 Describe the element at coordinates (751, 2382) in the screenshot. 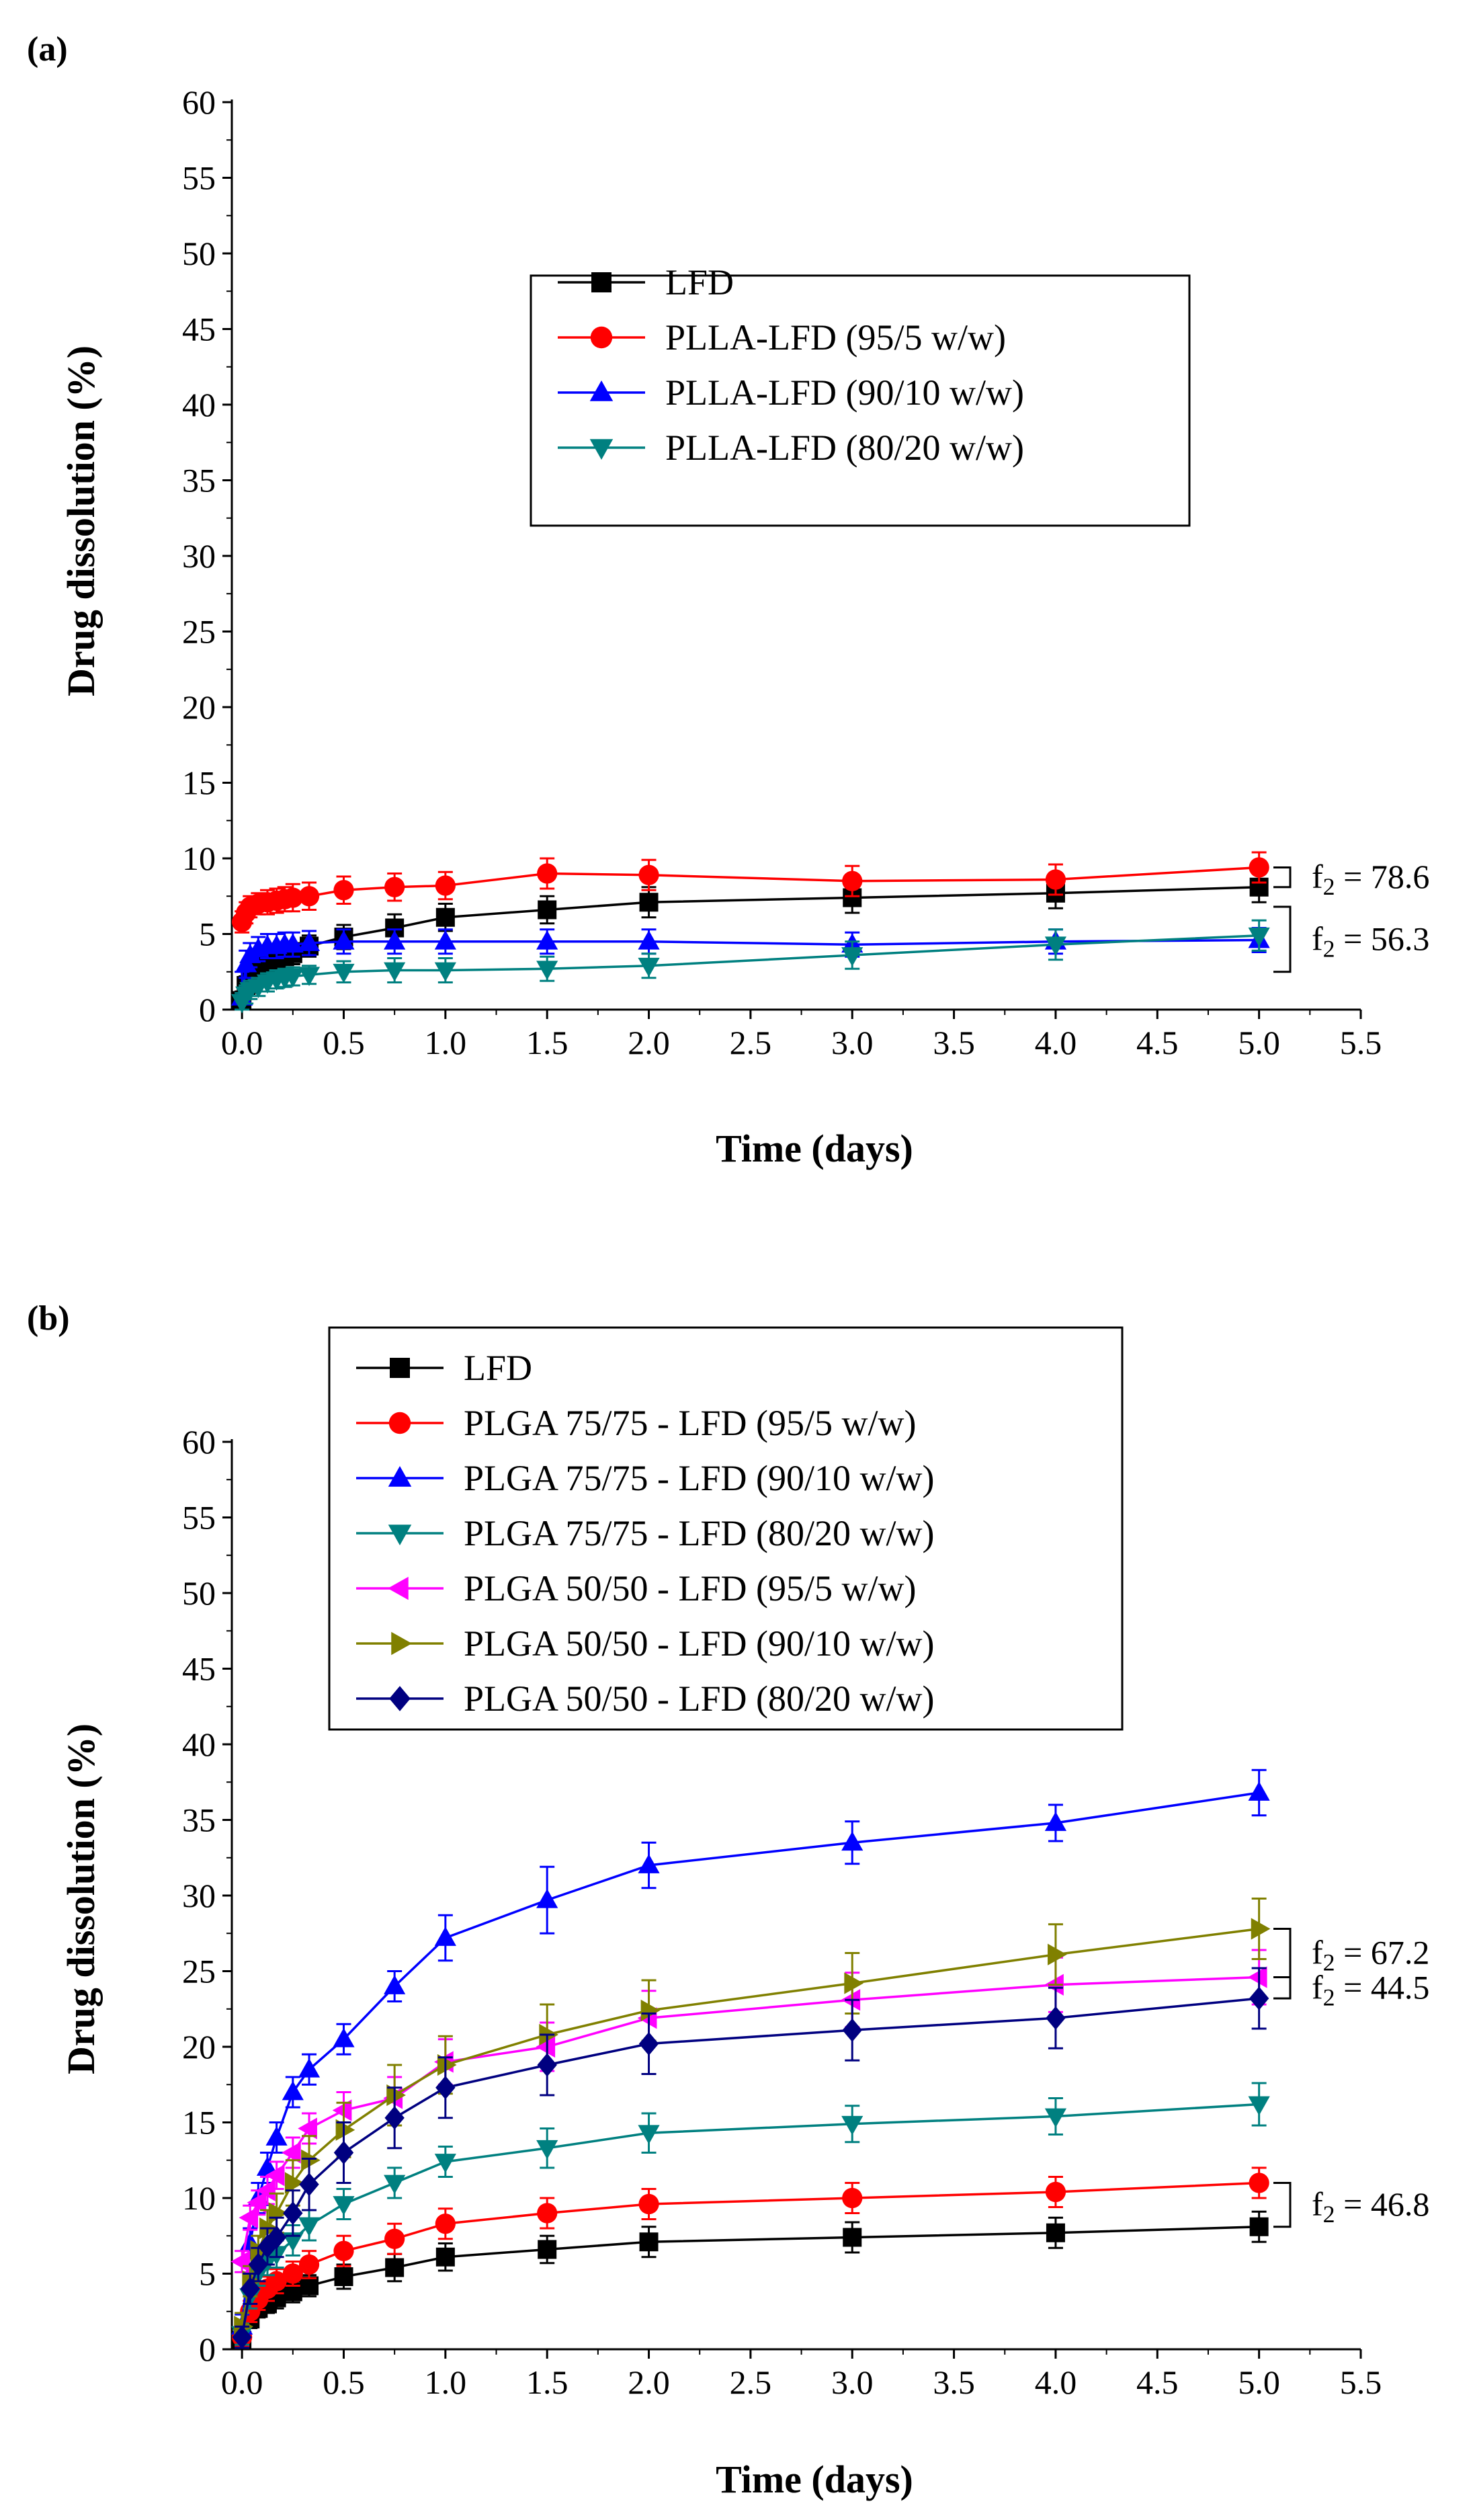

I see `x-tick-label: 2.5` at that location.